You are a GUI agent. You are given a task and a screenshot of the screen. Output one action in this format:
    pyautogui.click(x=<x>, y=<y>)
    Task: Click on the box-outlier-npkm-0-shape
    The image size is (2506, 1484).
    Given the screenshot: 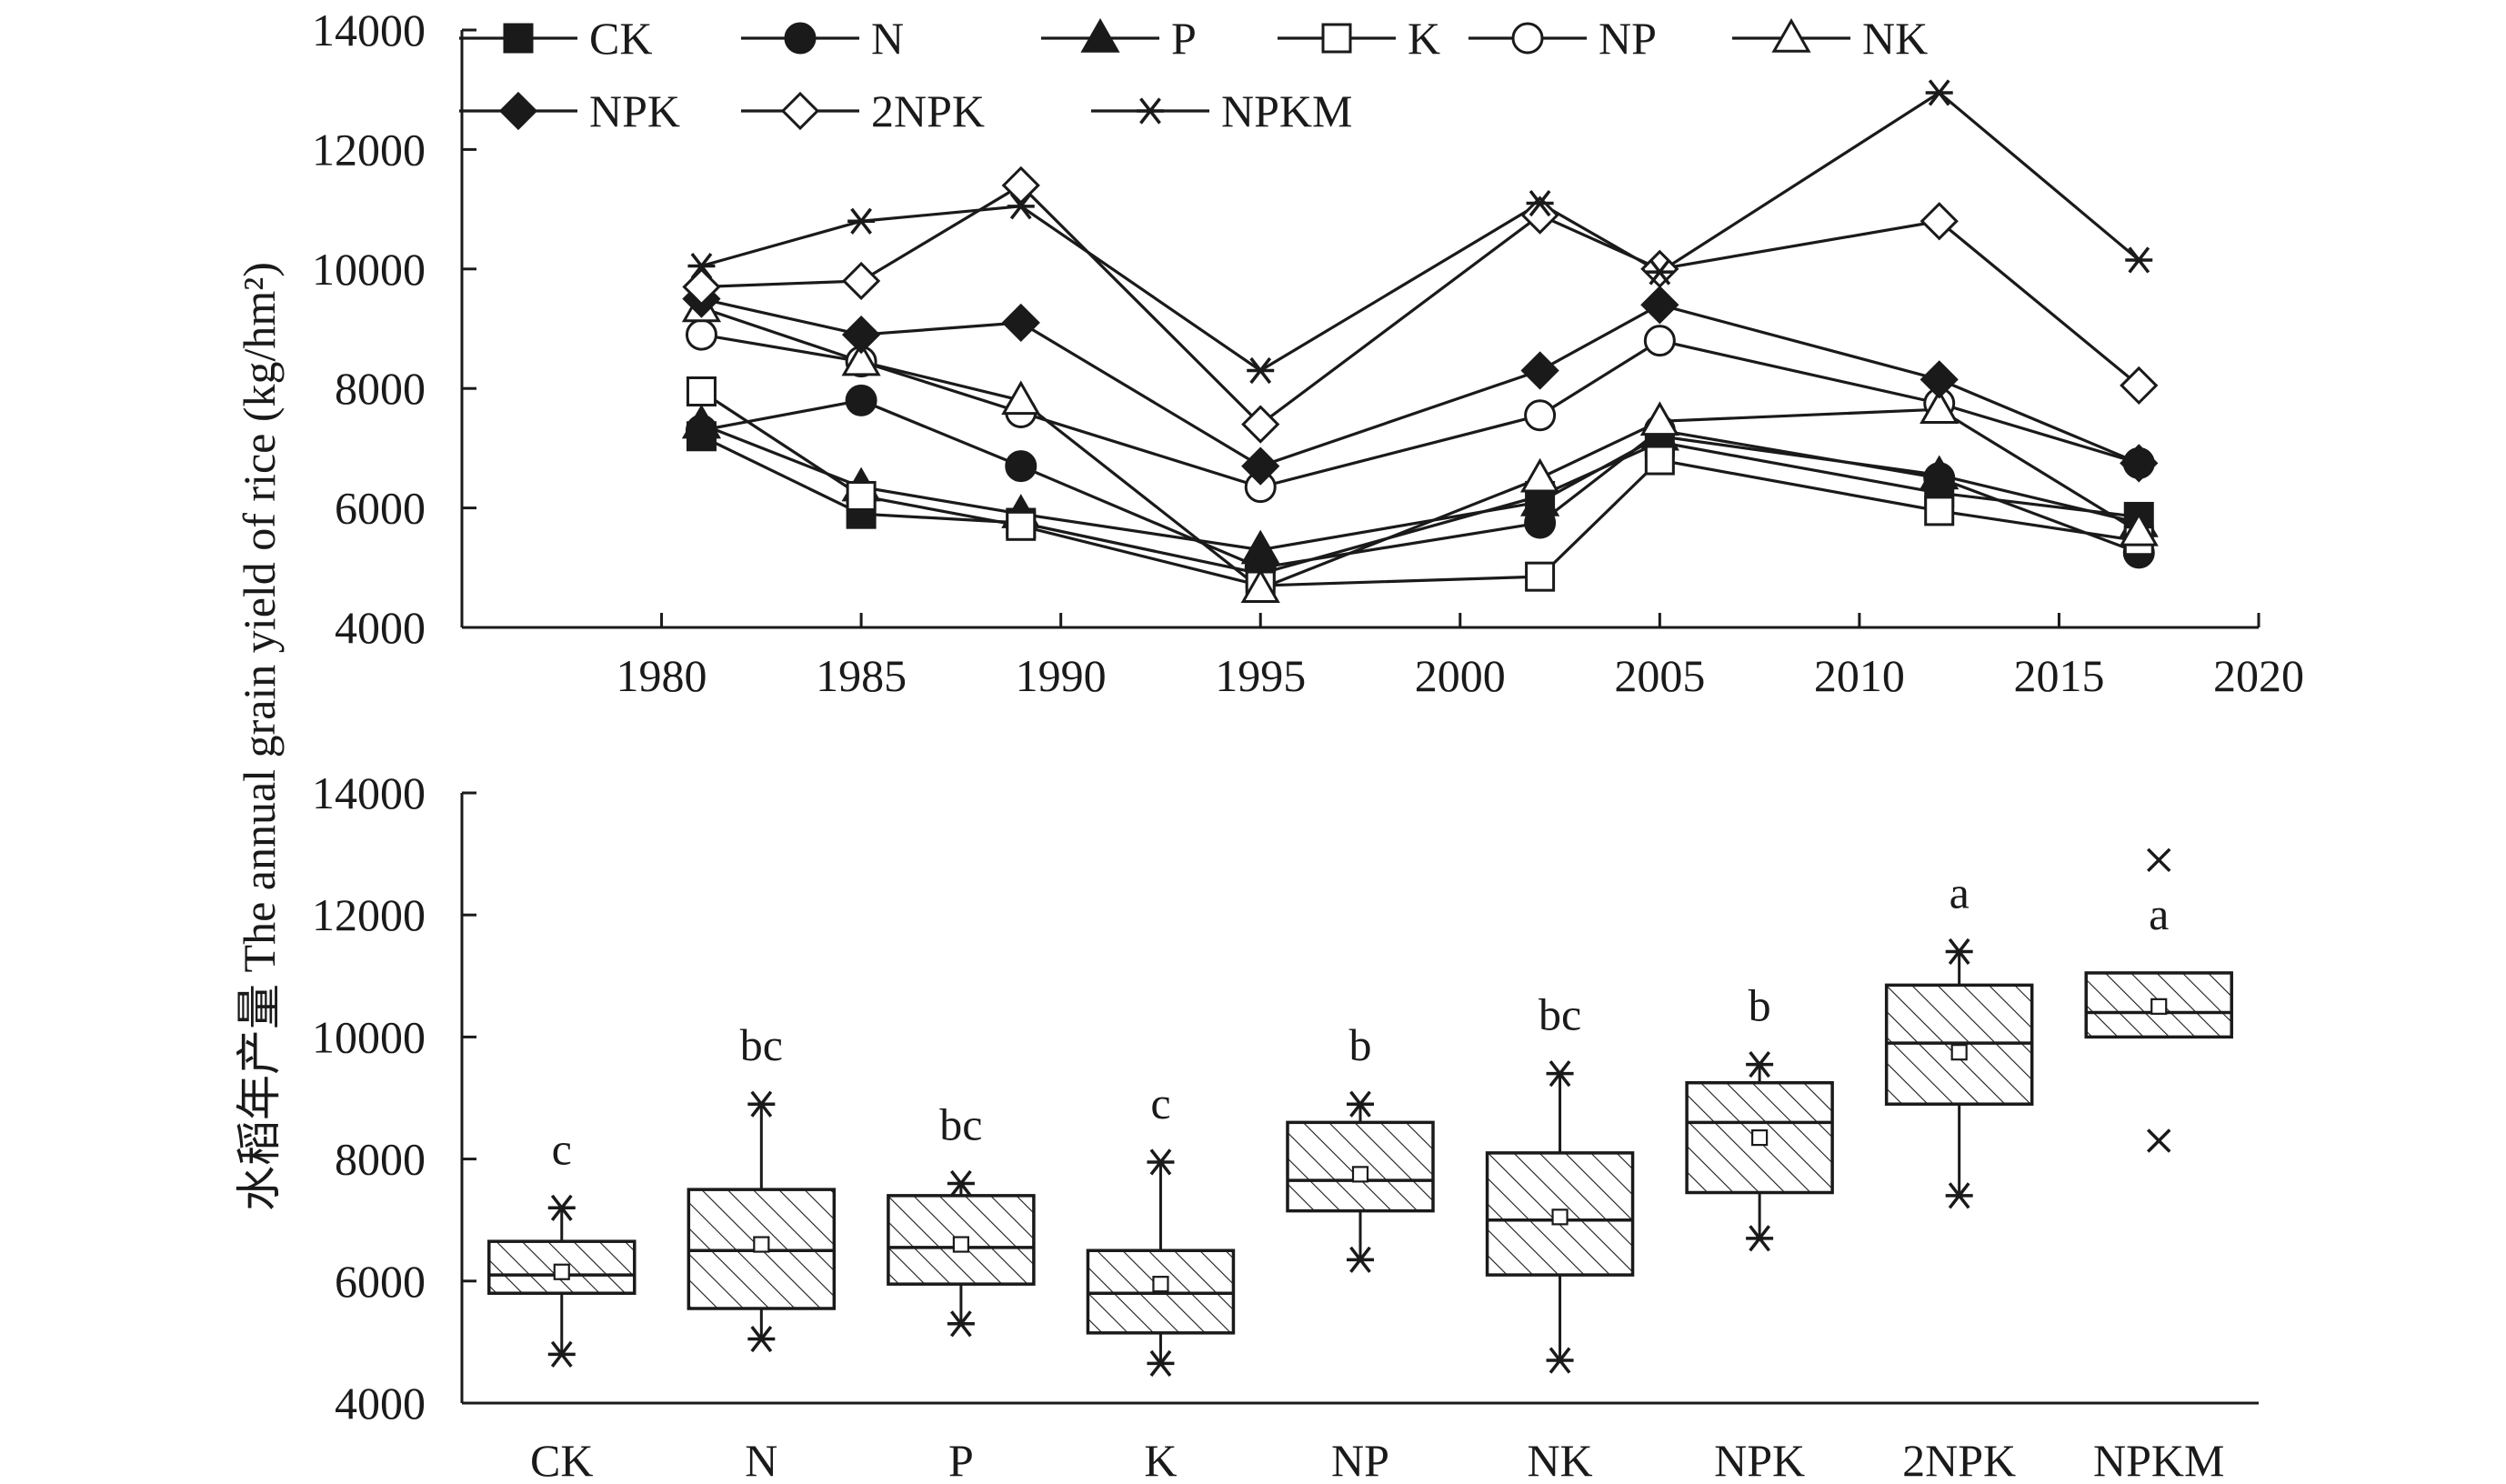 What is the action you would take?
    pyautogui.click(x=2159, y=860)
    